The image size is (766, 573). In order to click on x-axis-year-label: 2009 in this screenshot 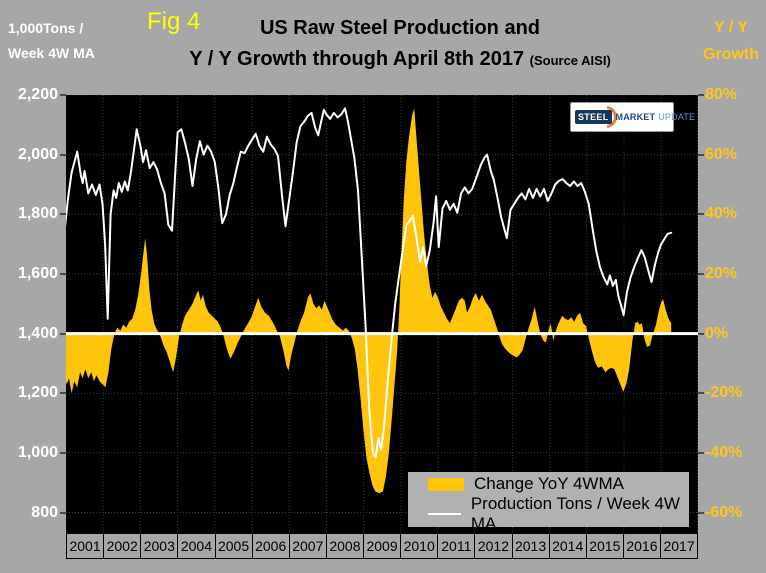, I will do `click(381, 546)`.